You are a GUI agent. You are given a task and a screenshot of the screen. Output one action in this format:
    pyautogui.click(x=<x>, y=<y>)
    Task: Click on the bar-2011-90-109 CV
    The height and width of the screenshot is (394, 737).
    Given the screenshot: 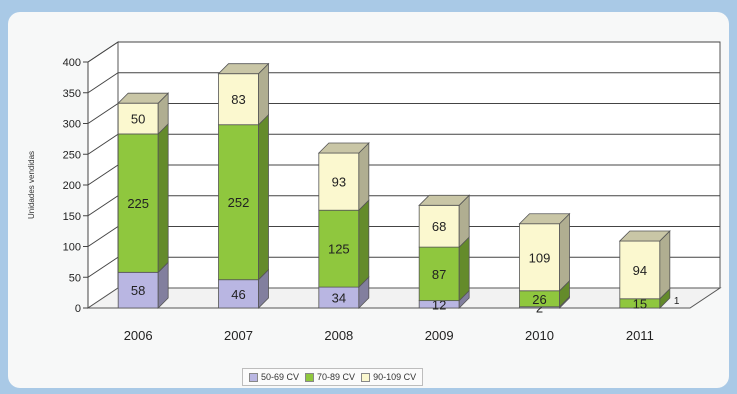 What is the action you would take?
    pyautogui.click(x=640, y=270)
    